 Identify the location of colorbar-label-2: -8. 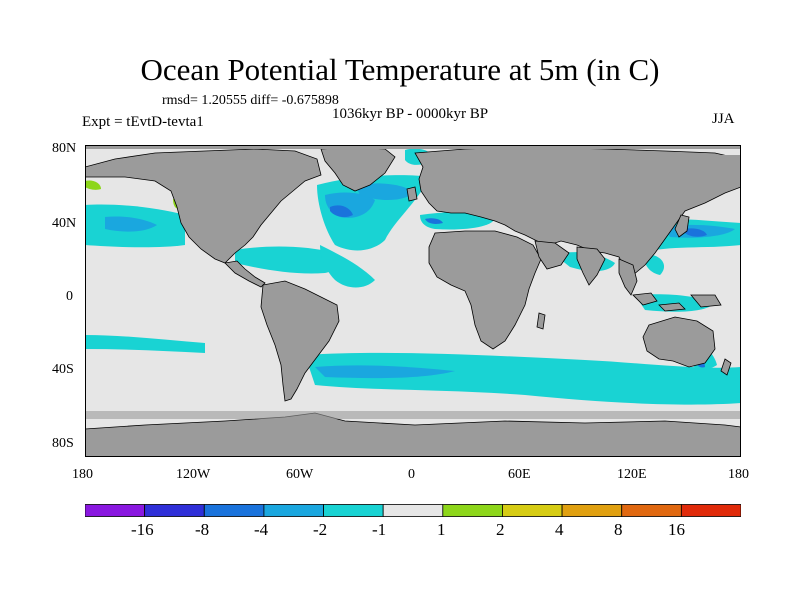
(202, 529).